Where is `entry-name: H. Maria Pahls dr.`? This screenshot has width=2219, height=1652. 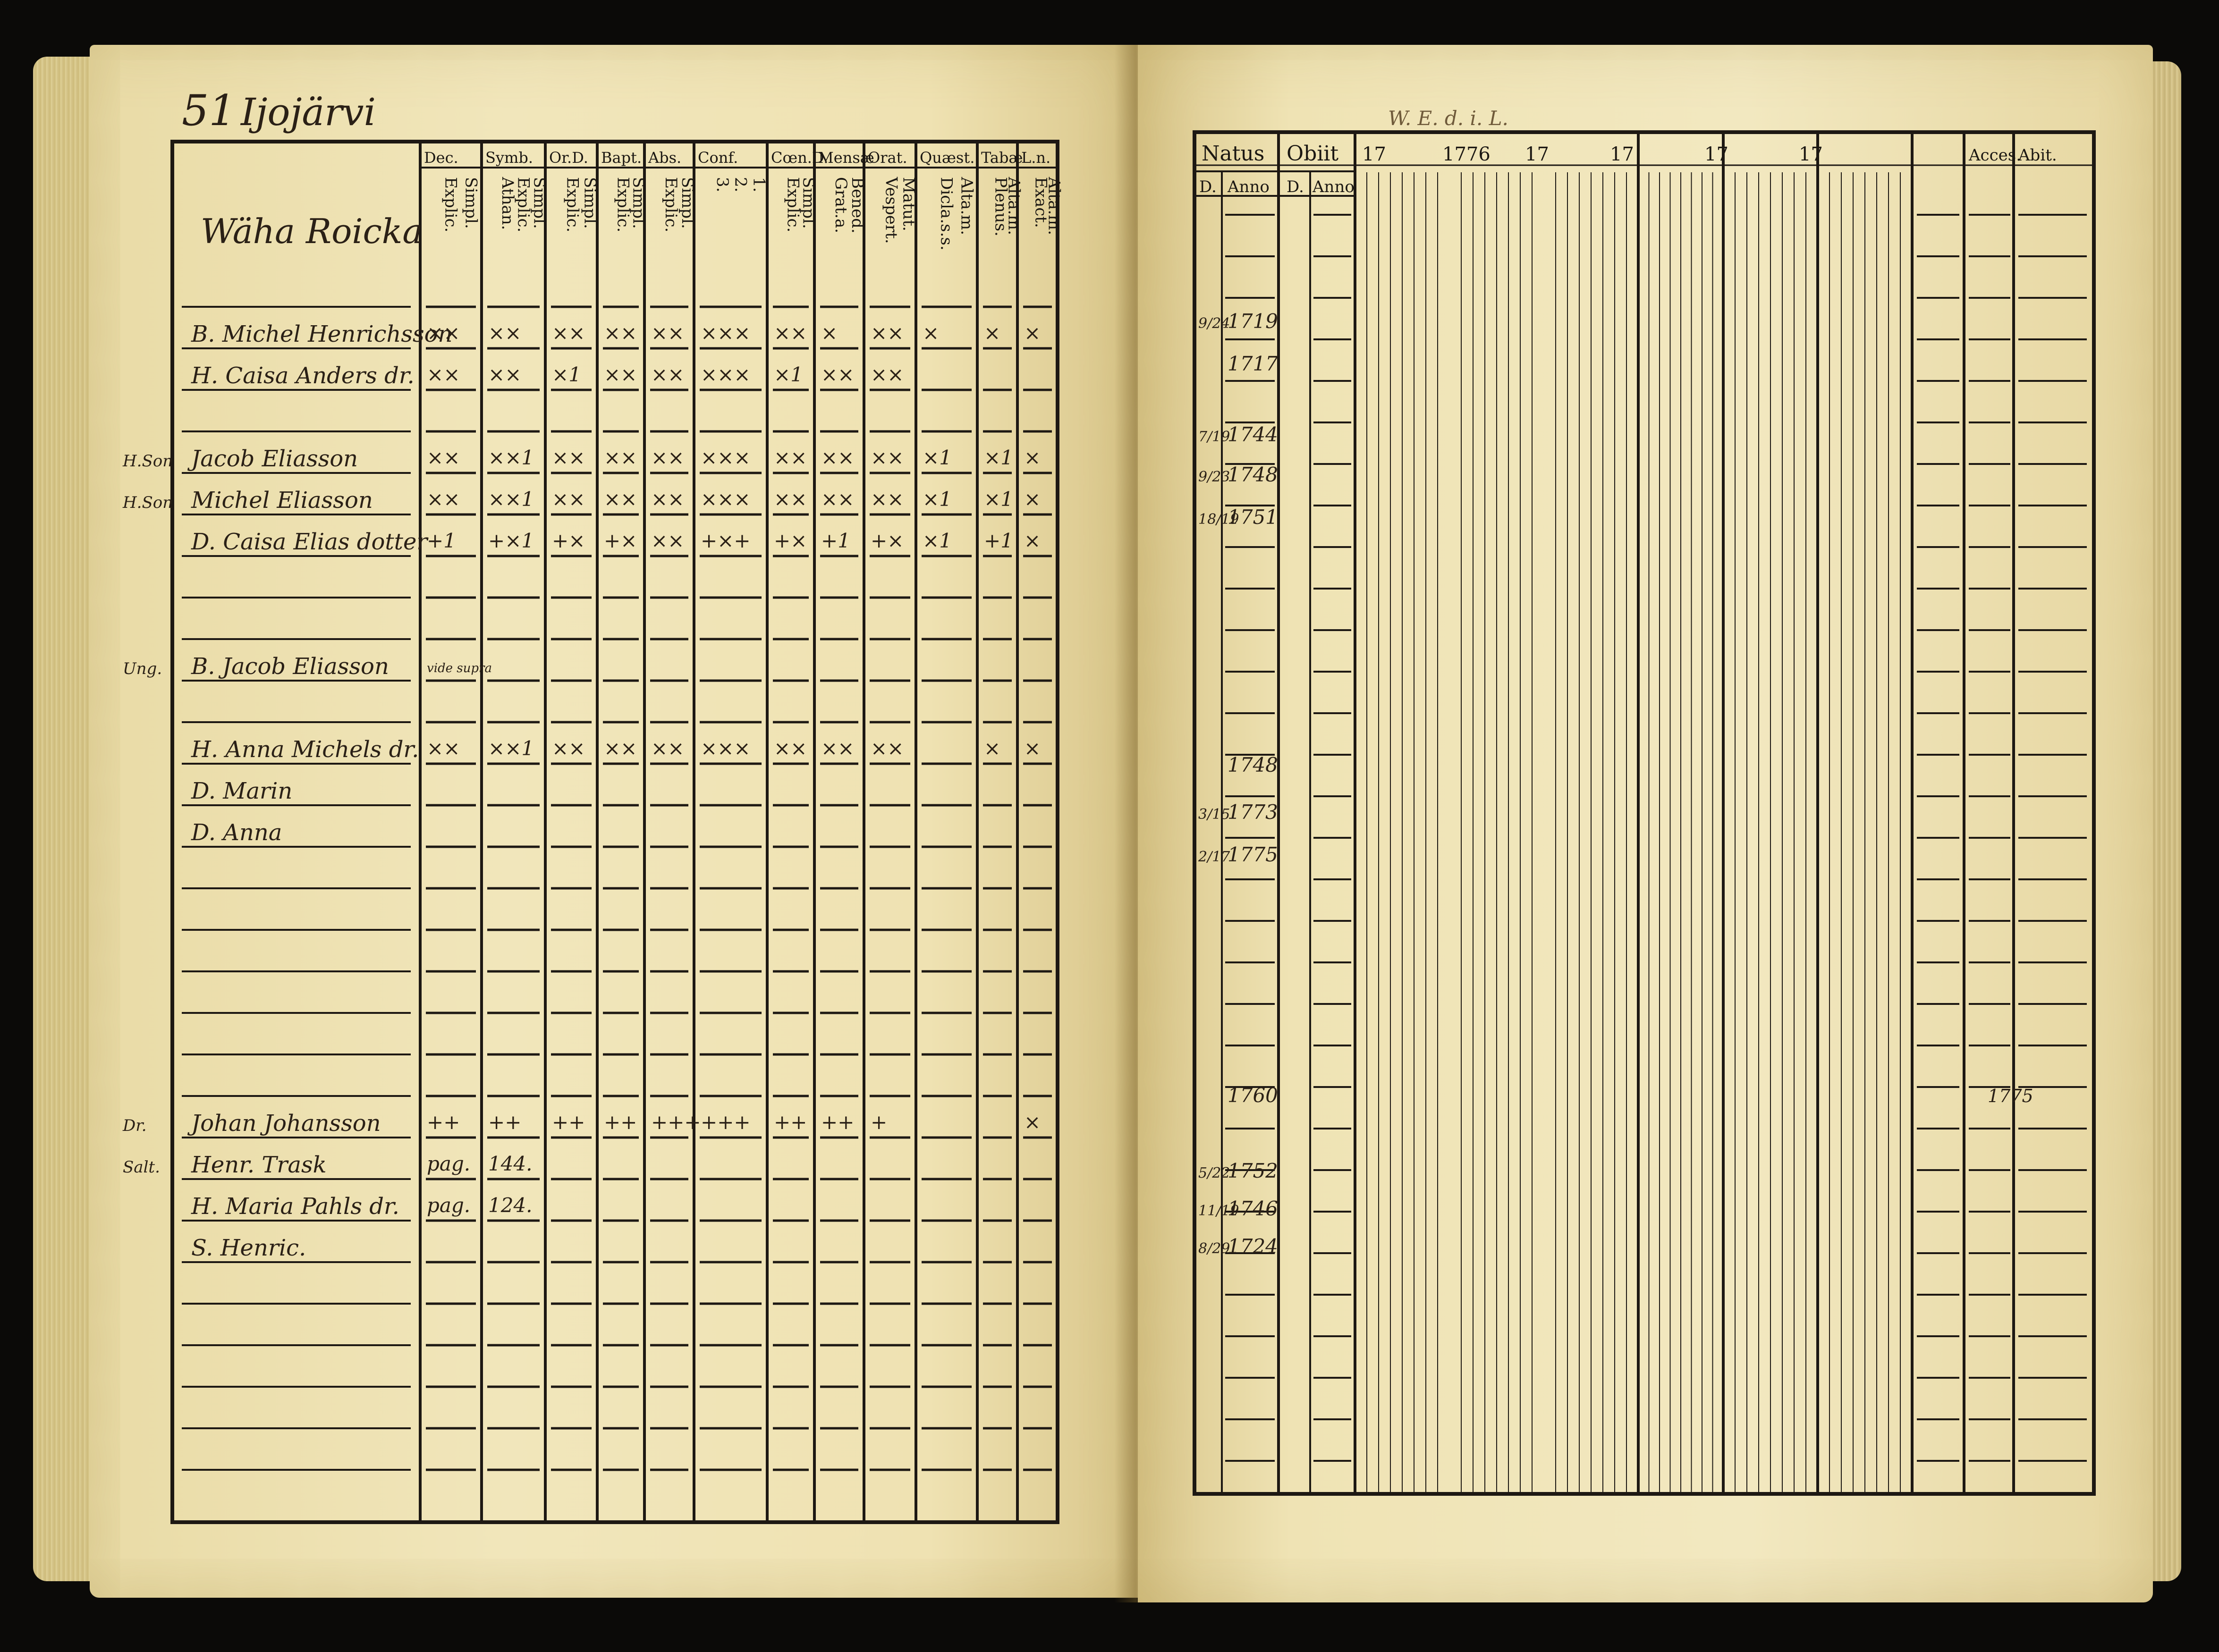
entry-name: H. Maria Pahls dr. is located at coordinates (295, 1206).